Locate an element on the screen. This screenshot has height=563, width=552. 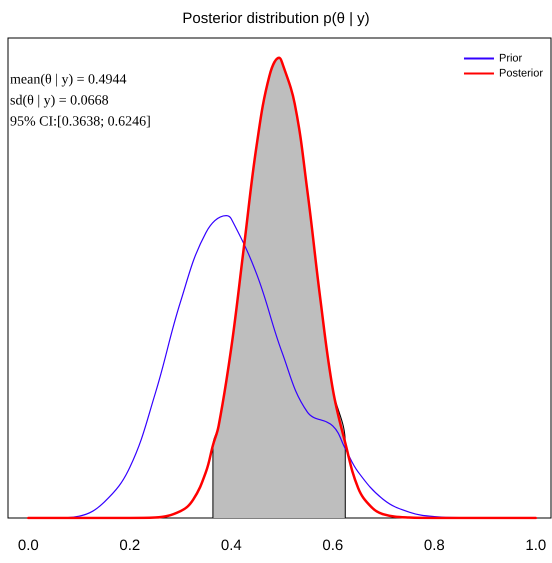
annotation: mean(θ | y) = 0.4944 is located at coordinates (68, 80).